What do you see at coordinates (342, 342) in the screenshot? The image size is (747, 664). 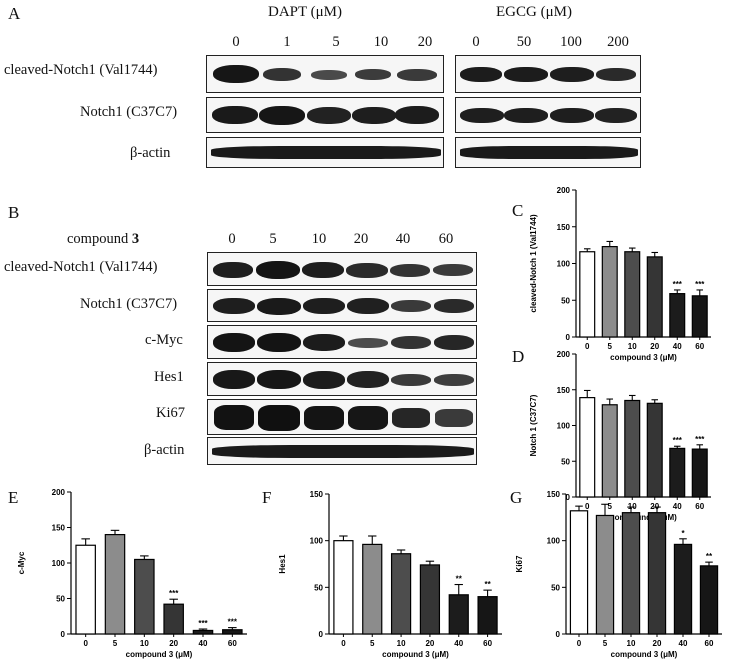 I see `blot-b-c-myc` at bounding box center [342, 342].